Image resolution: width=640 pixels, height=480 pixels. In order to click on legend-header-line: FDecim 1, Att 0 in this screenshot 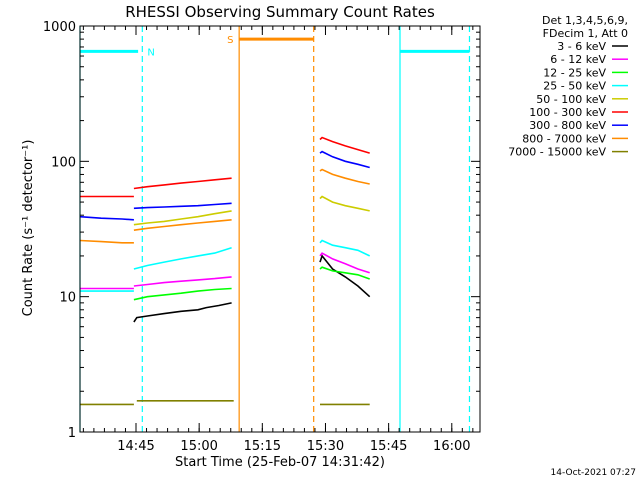, I will do `click(585, 33)`.